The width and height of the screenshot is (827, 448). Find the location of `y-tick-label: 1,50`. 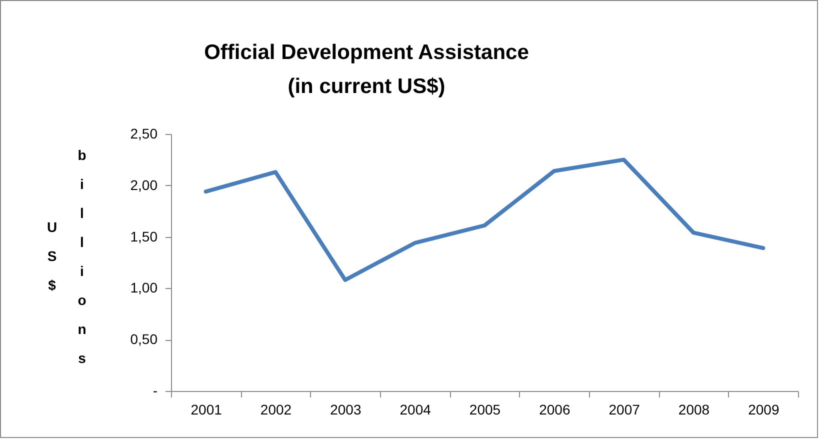

y-tick-label: 1,50 is located at coordinates (144, 236).